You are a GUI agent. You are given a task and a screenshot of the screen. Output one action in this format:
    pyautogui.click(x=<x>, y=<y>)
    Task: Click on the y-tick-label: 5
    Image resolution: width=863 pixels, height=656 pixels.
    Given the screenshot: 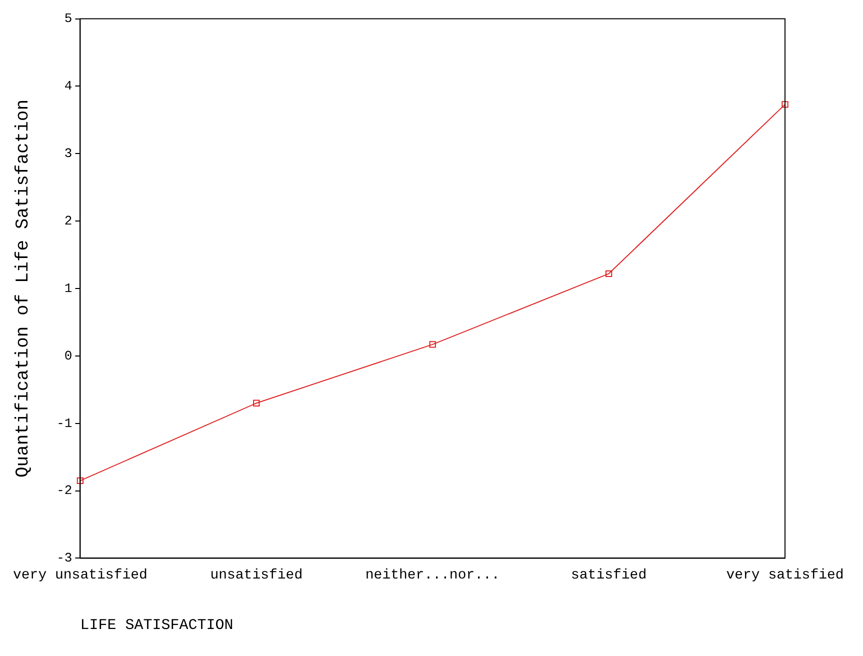 What is the action you would take?
    pyautogui.click(x=68, y=18)
    